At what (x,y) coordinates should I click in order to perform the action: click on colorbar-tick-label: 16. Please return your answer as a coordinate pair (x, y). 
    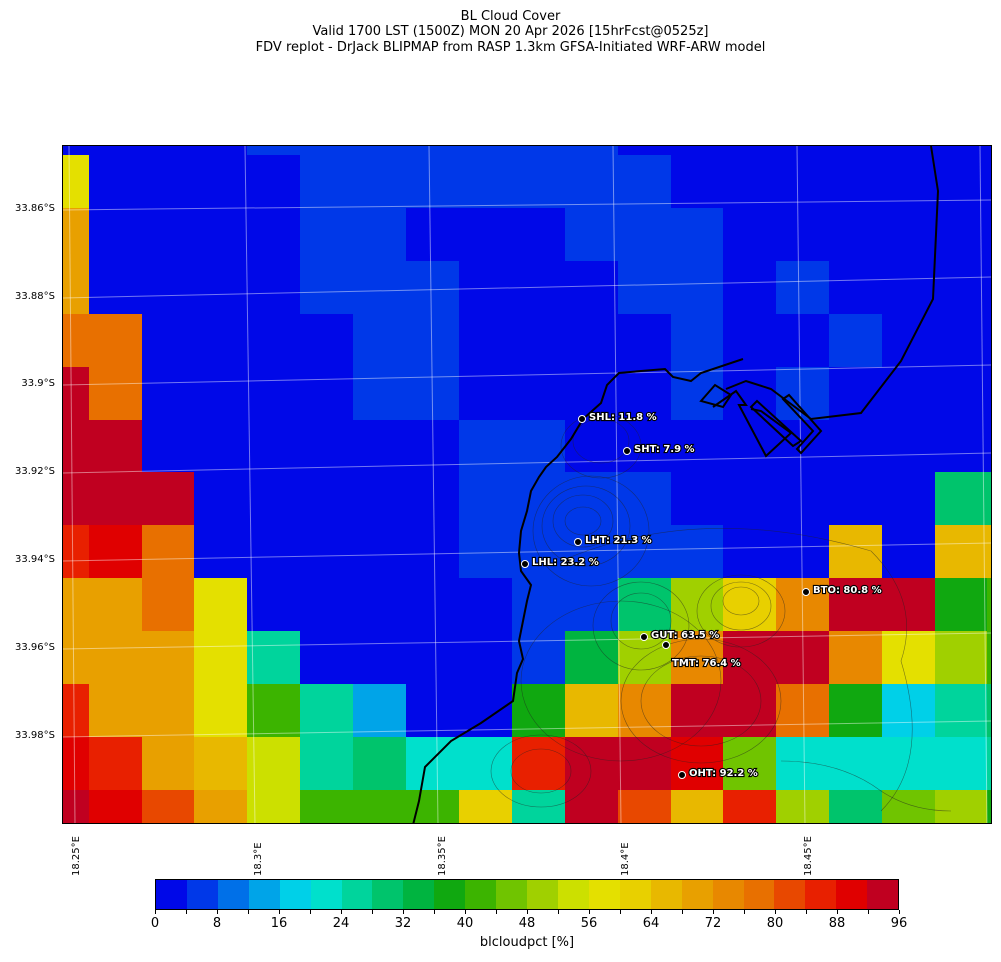
    Looking at the image, I should click on (279, 923).